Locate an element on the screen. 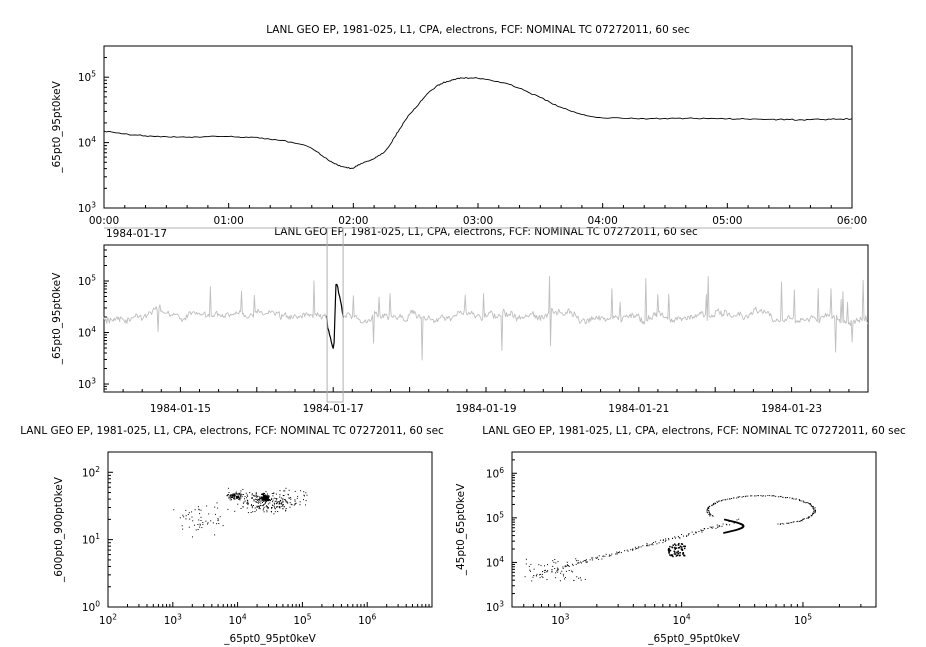 This screenshot has height=647, width=926. overview-zoom-selection-box is located at coordinates (335, 315).